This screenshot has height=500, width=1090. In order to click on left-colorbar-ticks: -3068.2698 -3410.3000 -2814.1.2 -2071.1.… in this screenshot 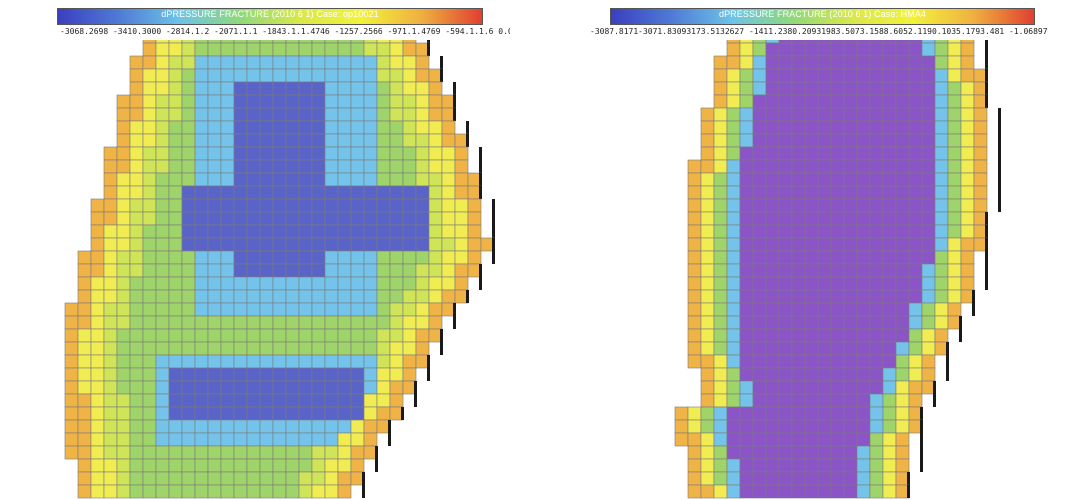, I will do `click(285, 31)`.